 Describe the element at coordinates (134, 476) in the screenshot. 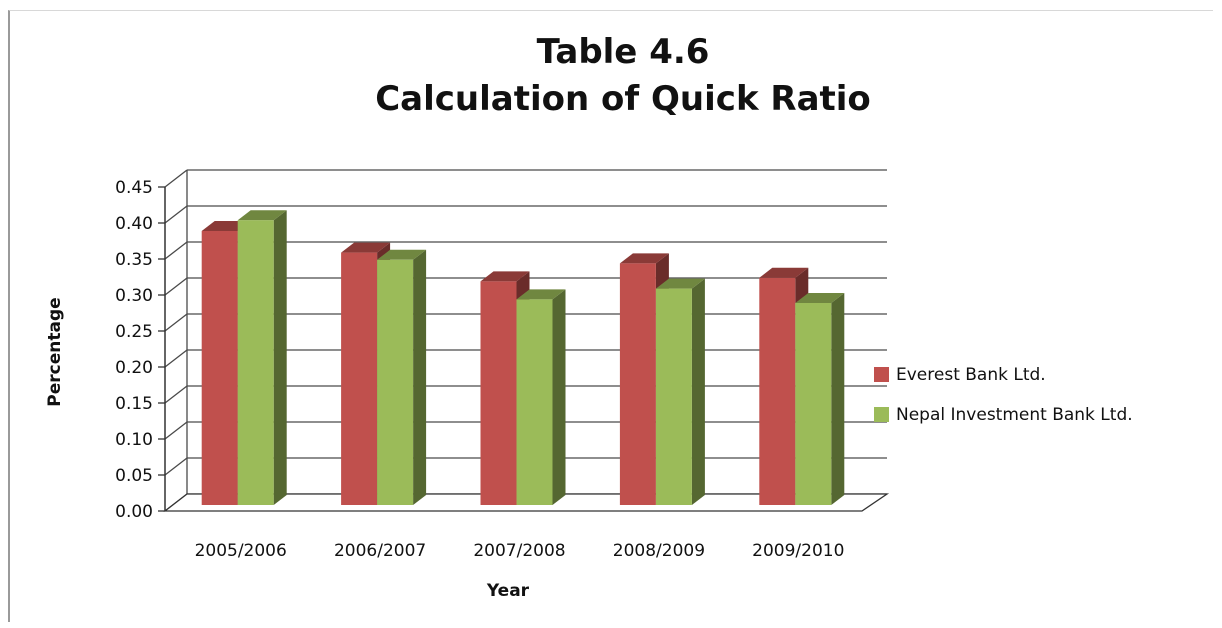

I see `y-tick-label: 0.05` at that location.